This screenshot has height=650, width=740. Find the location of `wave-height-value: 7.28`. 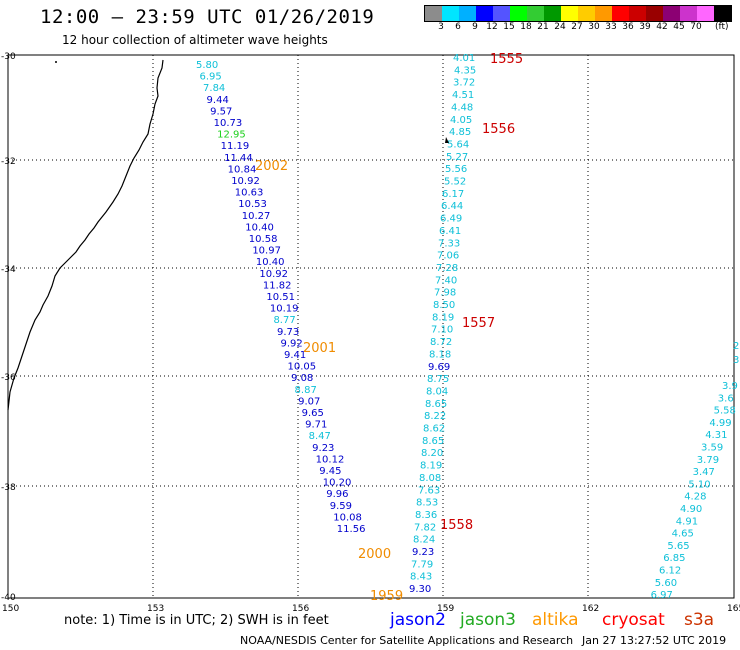

wave-height-value: 7.28 is located at coordinates (447, 268).